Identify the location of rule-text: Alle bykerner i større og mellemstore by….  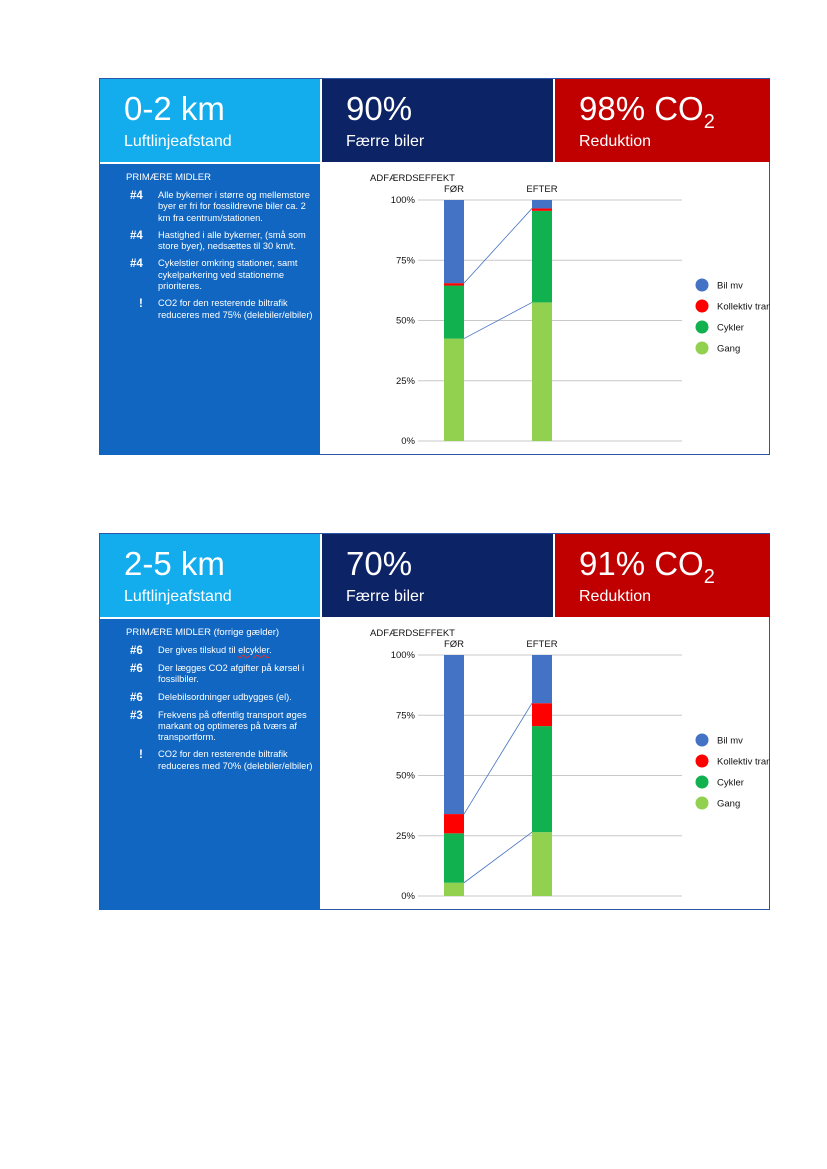
(234, 206).